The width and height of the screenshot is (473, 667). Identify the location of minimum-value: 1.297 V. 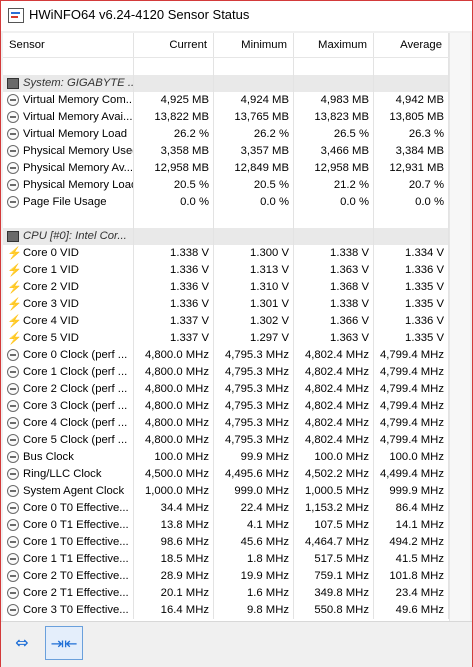
(254, 338).